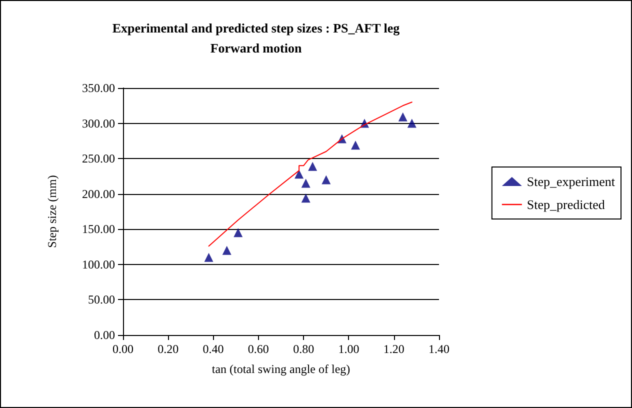 The image size is (632, 408). What do you see at coordinates (256, 38) in the screenshot?
I see `chart-title: Experimental and predicted step sizes : PS_AFT leg Forward motion` at bounding box center [256, 38].